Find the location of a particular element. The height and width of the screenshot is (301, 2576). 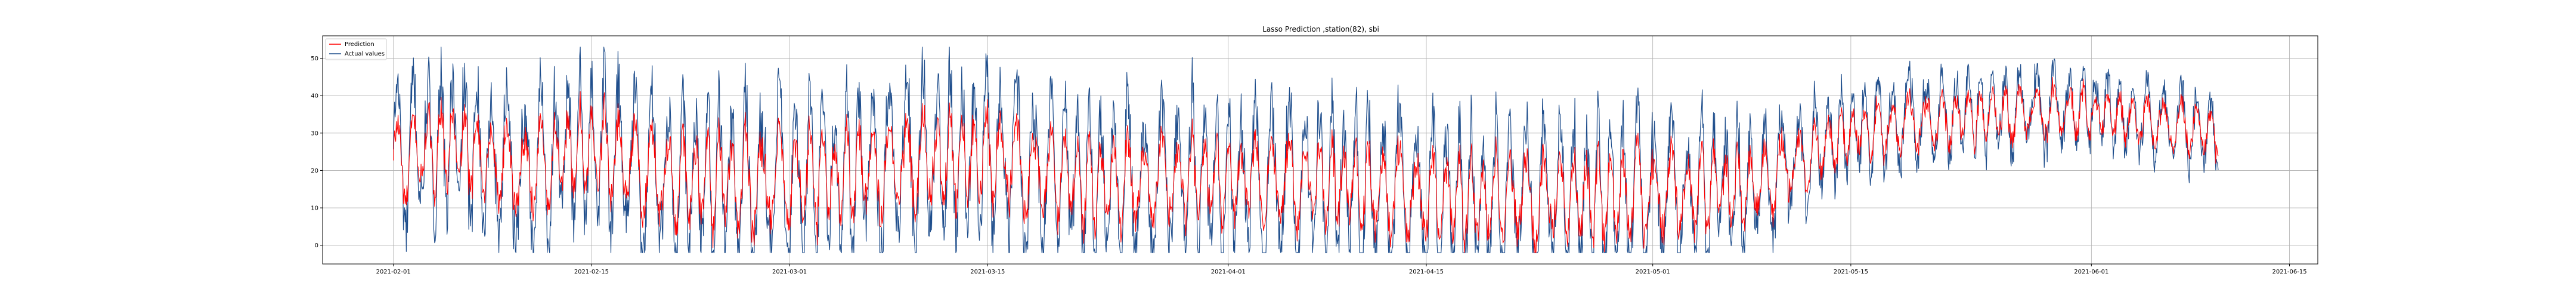

x-tick-label: 2021-03-15 is located at coordinates (988, 272).